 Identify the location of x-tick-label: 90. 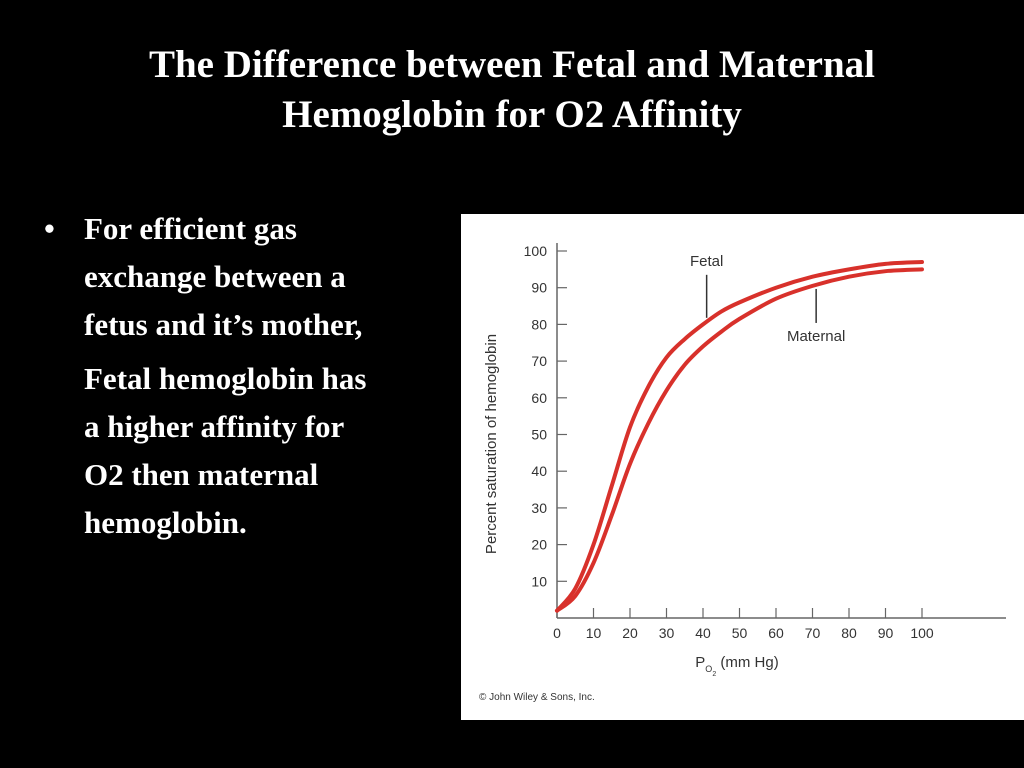
(886, 633).